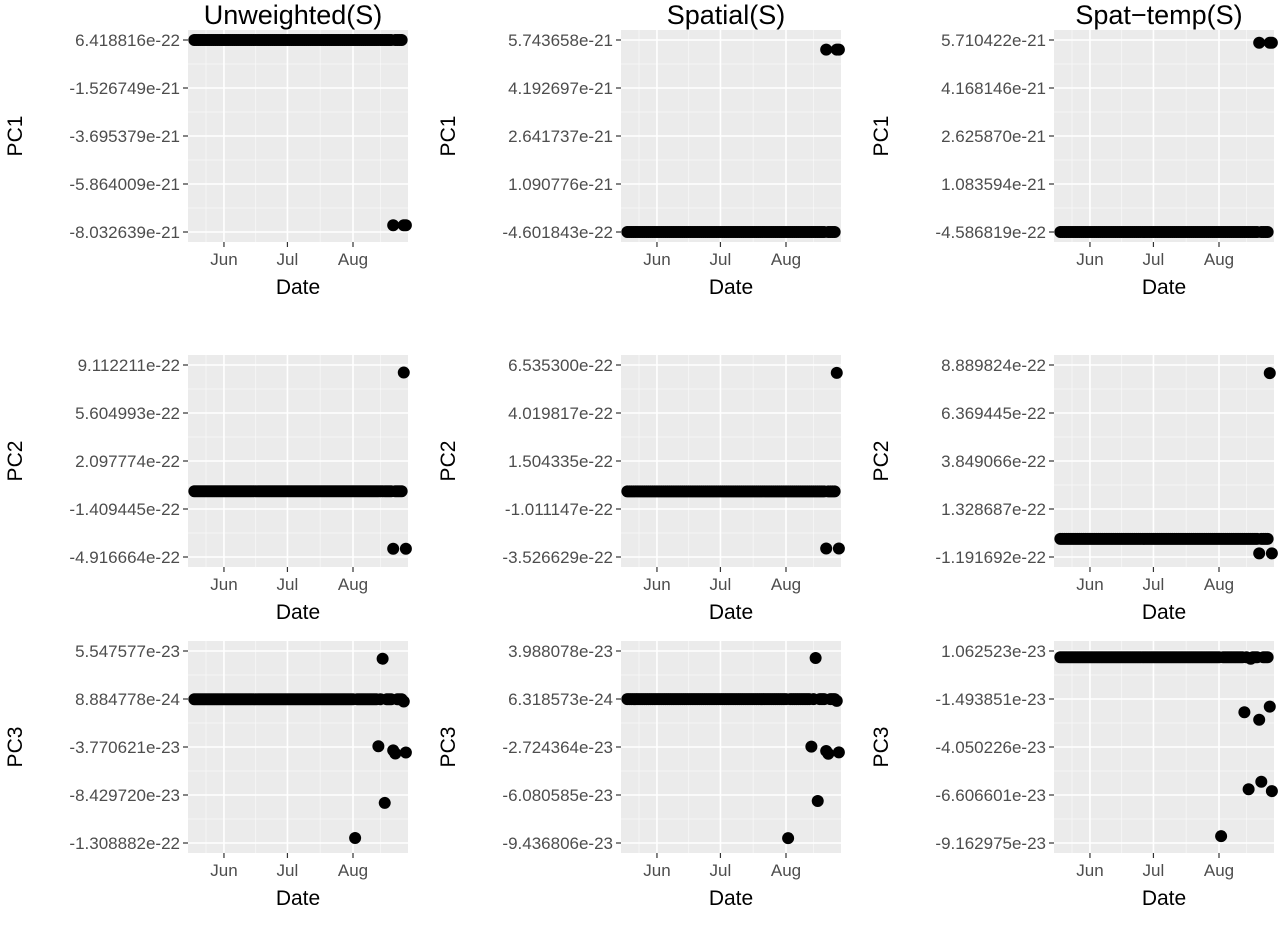 The height and width of the screenshot is (949, 1280). I want to click on y-tick-label: 4.019817e-22, so click(560, 413).